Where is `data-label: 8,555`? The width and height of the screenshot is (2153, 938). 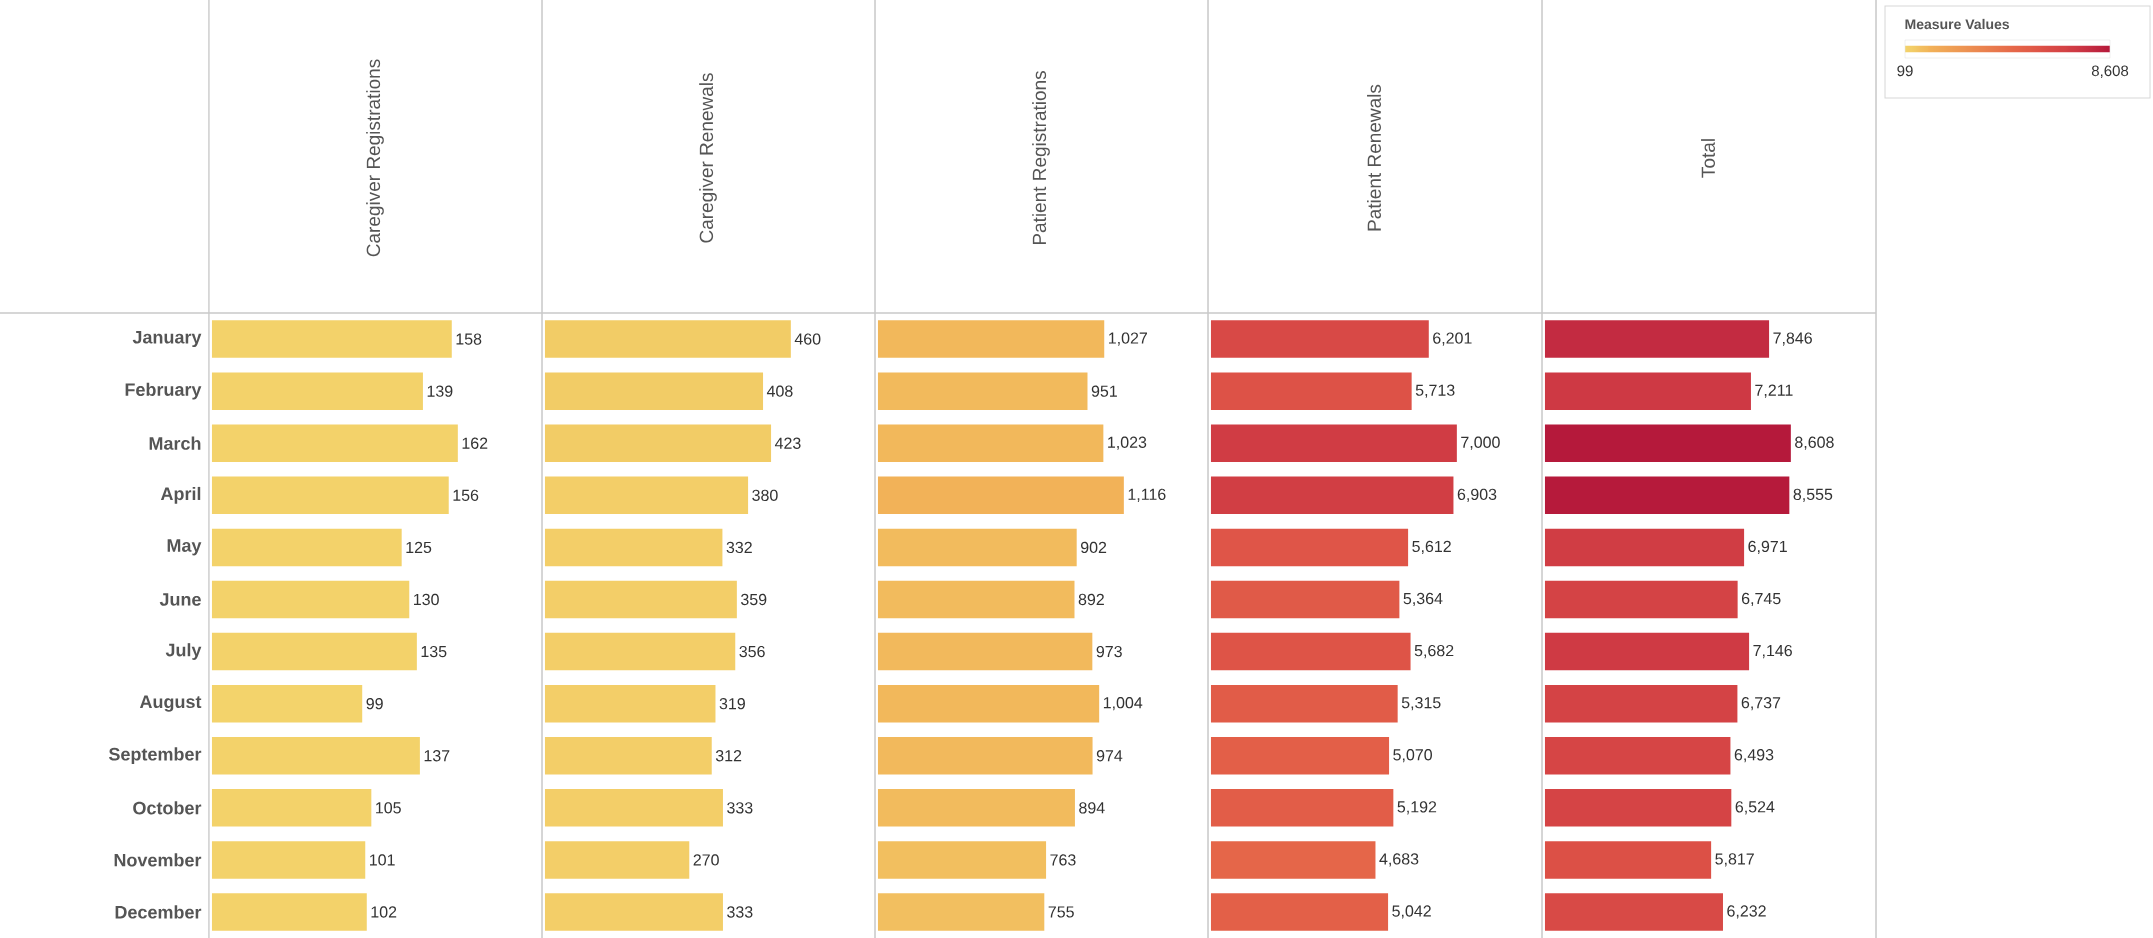 data-label: 8,555 is located at coordinates (1813, 495).